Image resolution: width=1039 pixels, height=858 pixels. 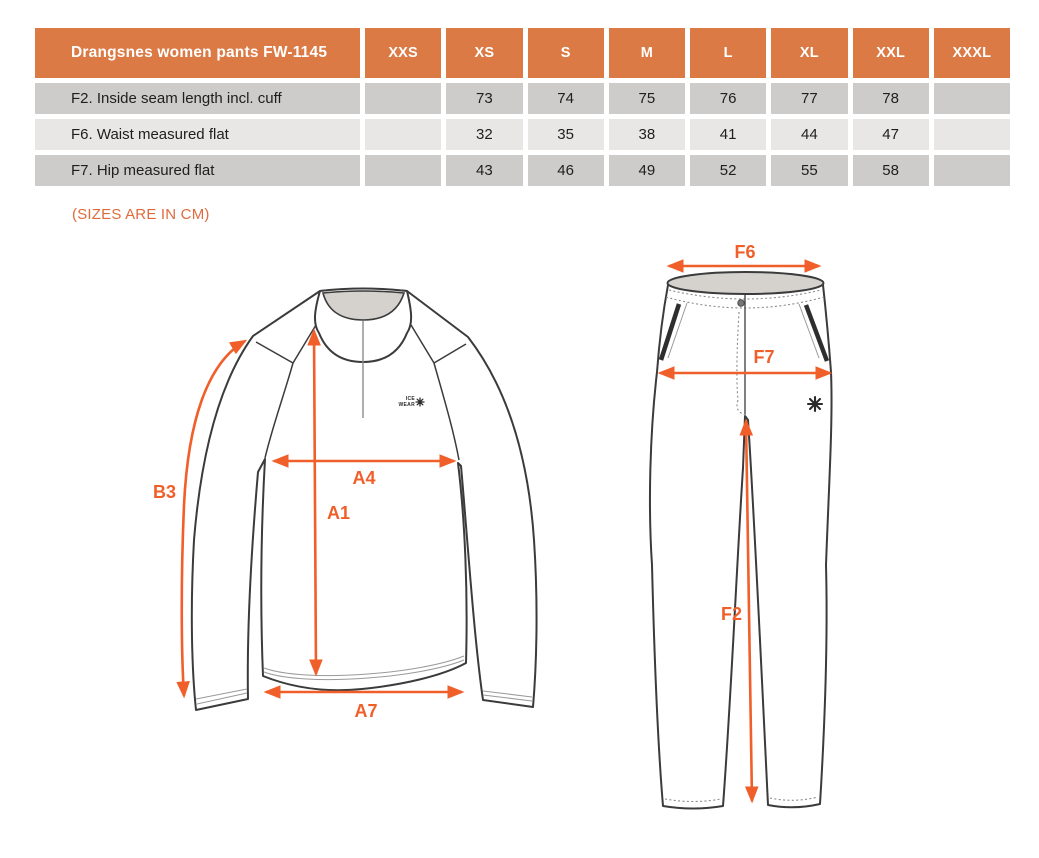 I want to click on shirt-hem-stitch, so click(x=364, y=668).